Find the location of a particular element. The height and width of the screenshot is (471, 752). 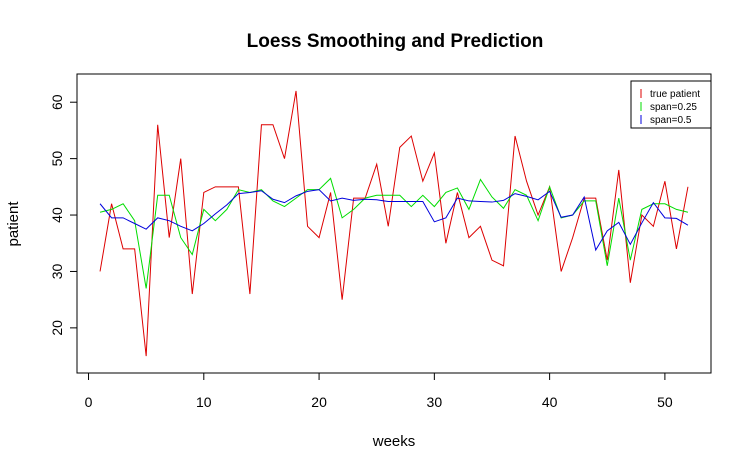

x-axis-label: weeks is located at coordinates (394, 441).